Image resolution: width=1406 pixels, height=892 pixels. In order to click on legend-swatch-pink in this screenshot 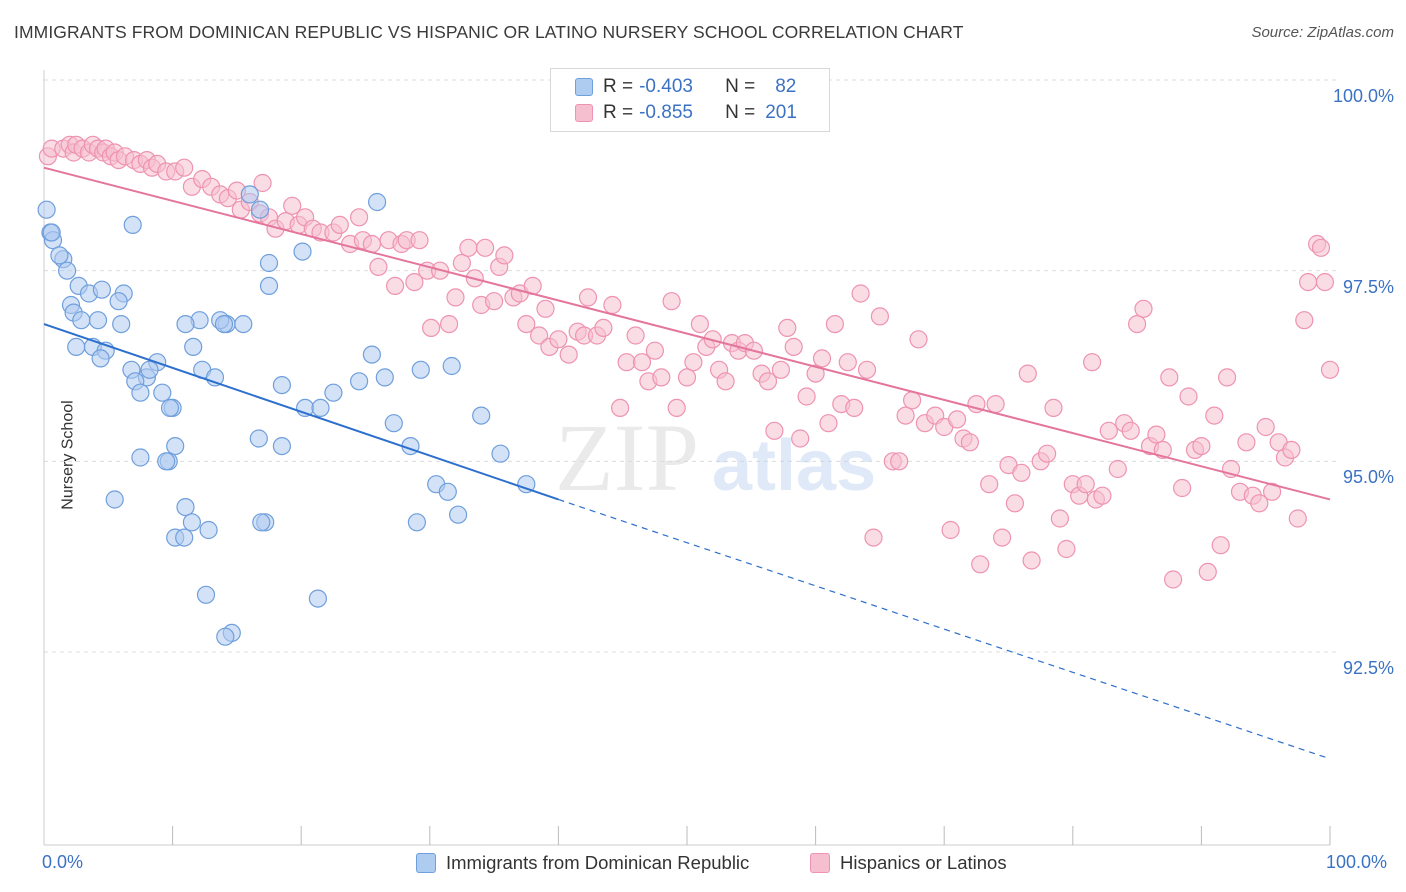, I will do `click(584, 113)`.